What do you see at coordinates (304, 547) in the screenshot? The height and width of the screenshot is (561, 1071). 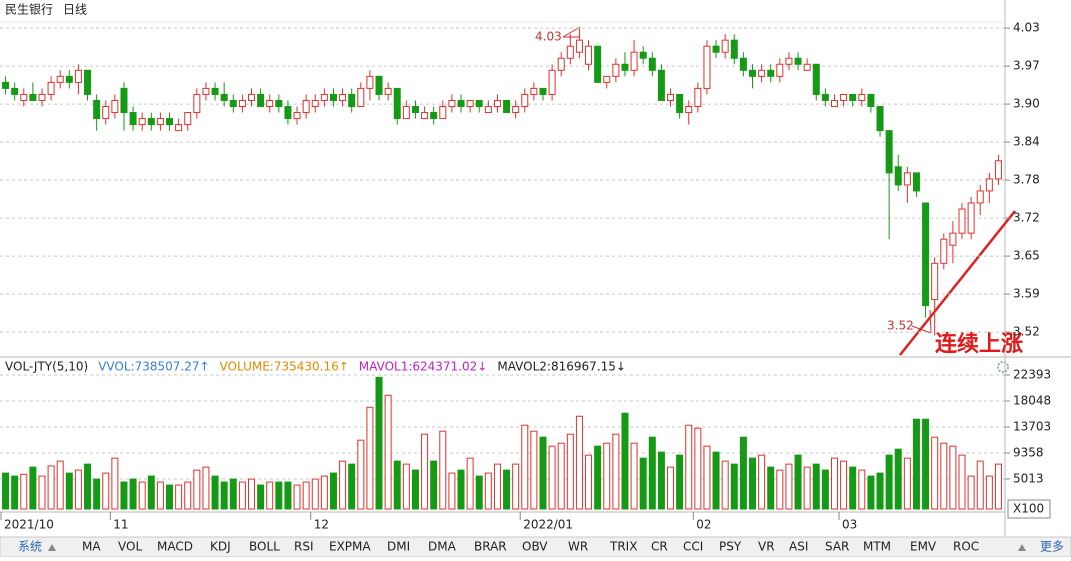 I see `tab: RSI` at bounding box center [304, 547].